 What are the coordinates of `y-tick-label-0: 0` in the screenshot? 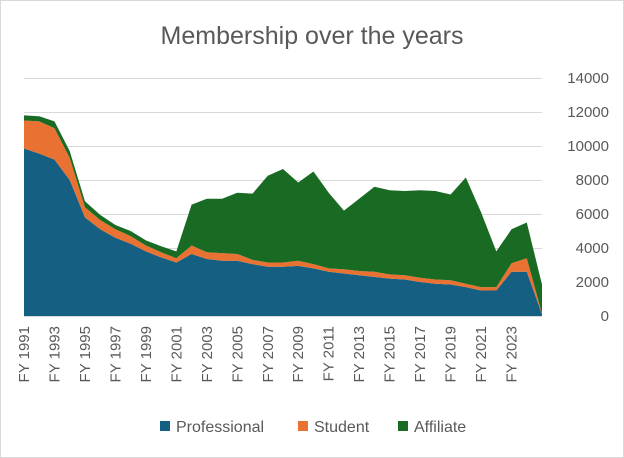 It's located at (605, 316).